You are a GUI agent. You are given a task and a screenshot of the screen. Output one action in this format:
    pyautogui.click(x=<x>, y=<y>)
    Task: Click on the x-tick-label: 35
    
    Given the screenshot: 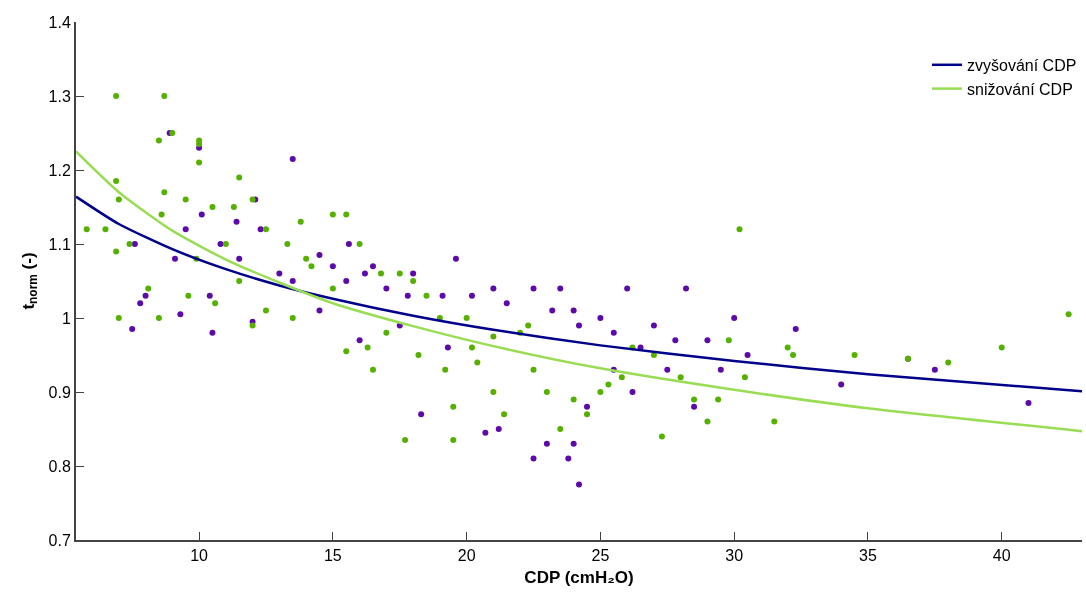 What is the action you would take?
    pyautogui.click(x=868, y=556)
    